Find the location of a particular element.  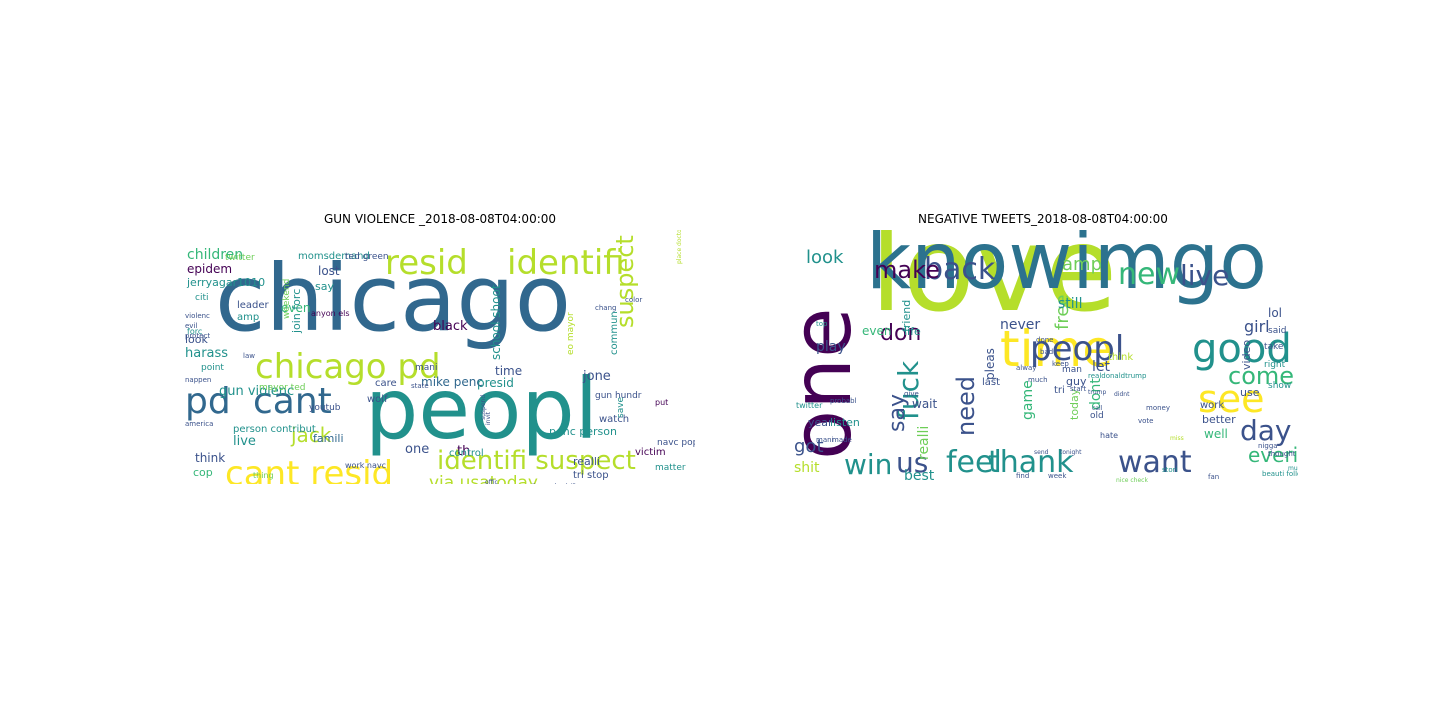

wordcloud-word: presid is located at coordinates (495, 383).